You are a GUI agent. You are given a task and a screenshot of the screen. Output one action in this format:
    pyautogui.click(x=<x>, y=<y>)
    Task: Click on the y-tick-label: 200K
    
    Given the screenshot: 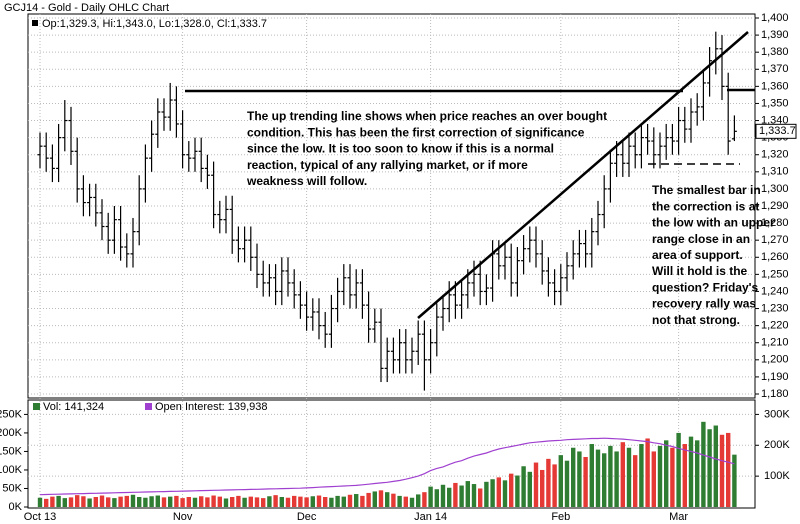 What is the action you would take?
    pyautogui.click(x=11, y=433)
    